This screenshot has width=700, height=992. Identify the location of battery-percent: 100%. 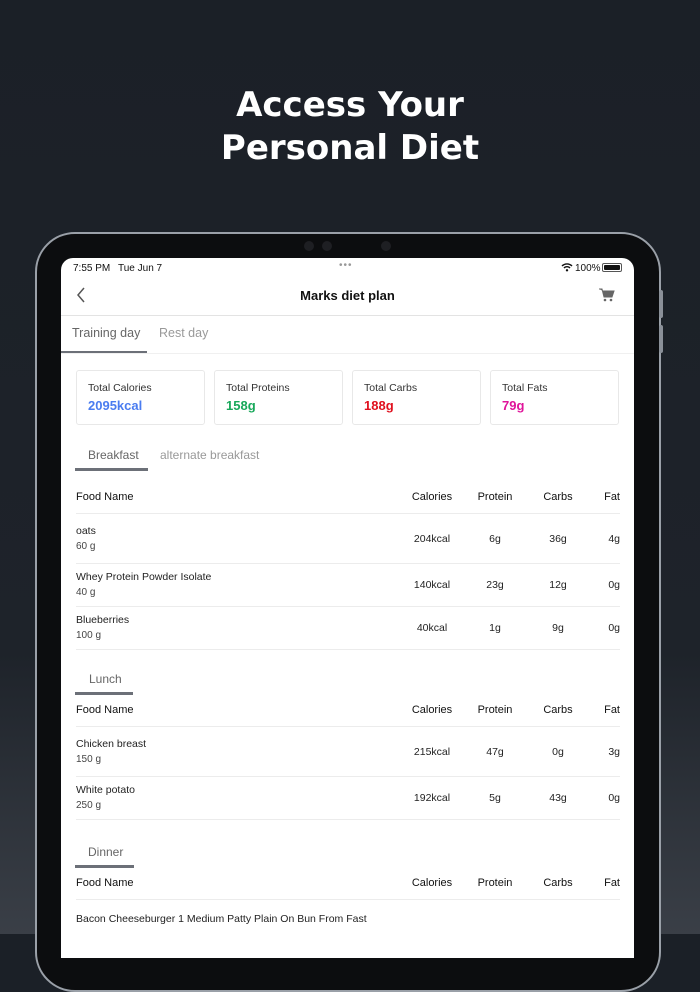
(588, 268).